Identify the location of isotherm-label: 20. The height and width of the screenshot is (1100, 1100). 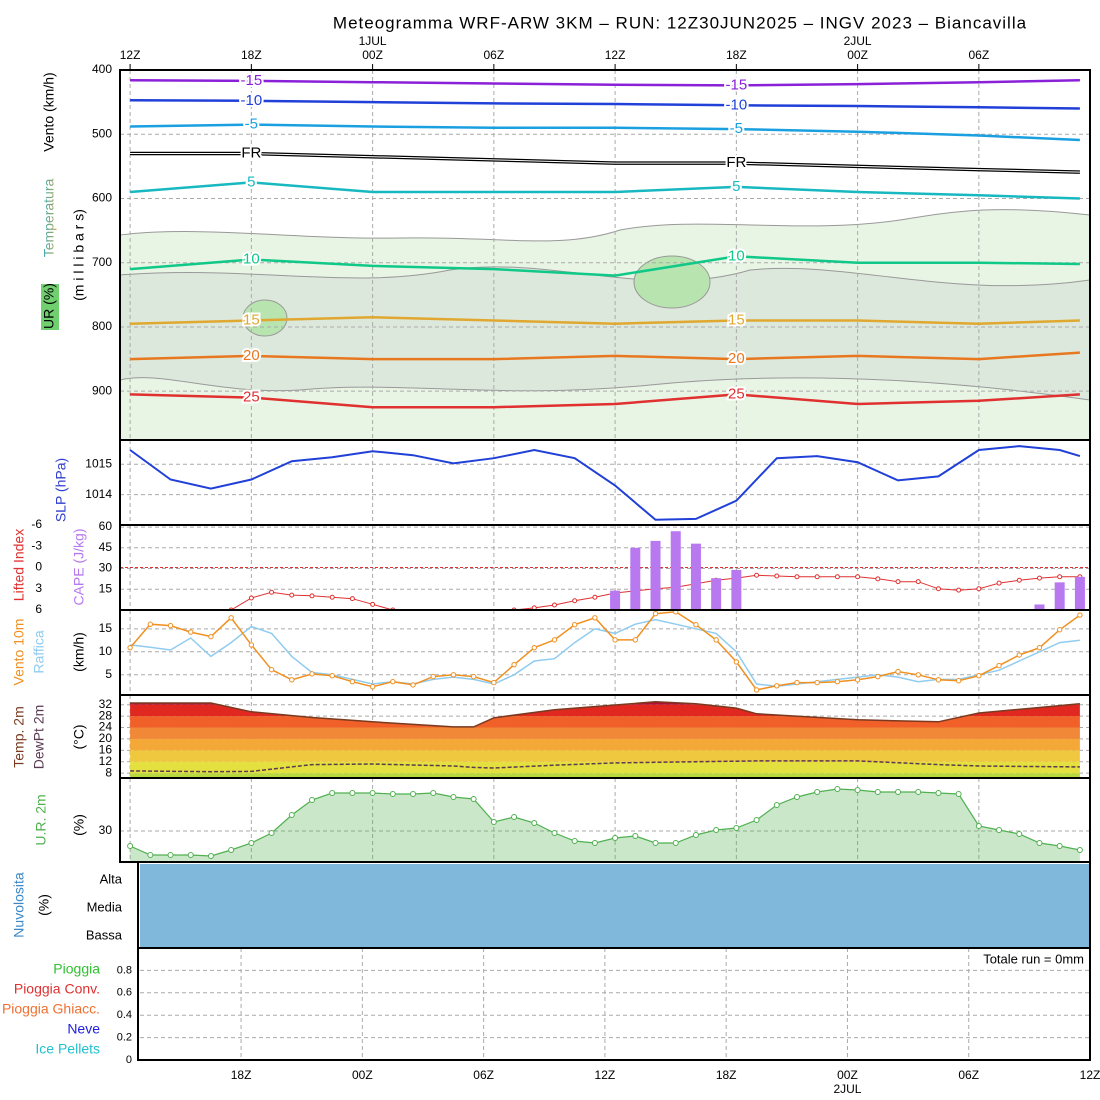
(251, 355).